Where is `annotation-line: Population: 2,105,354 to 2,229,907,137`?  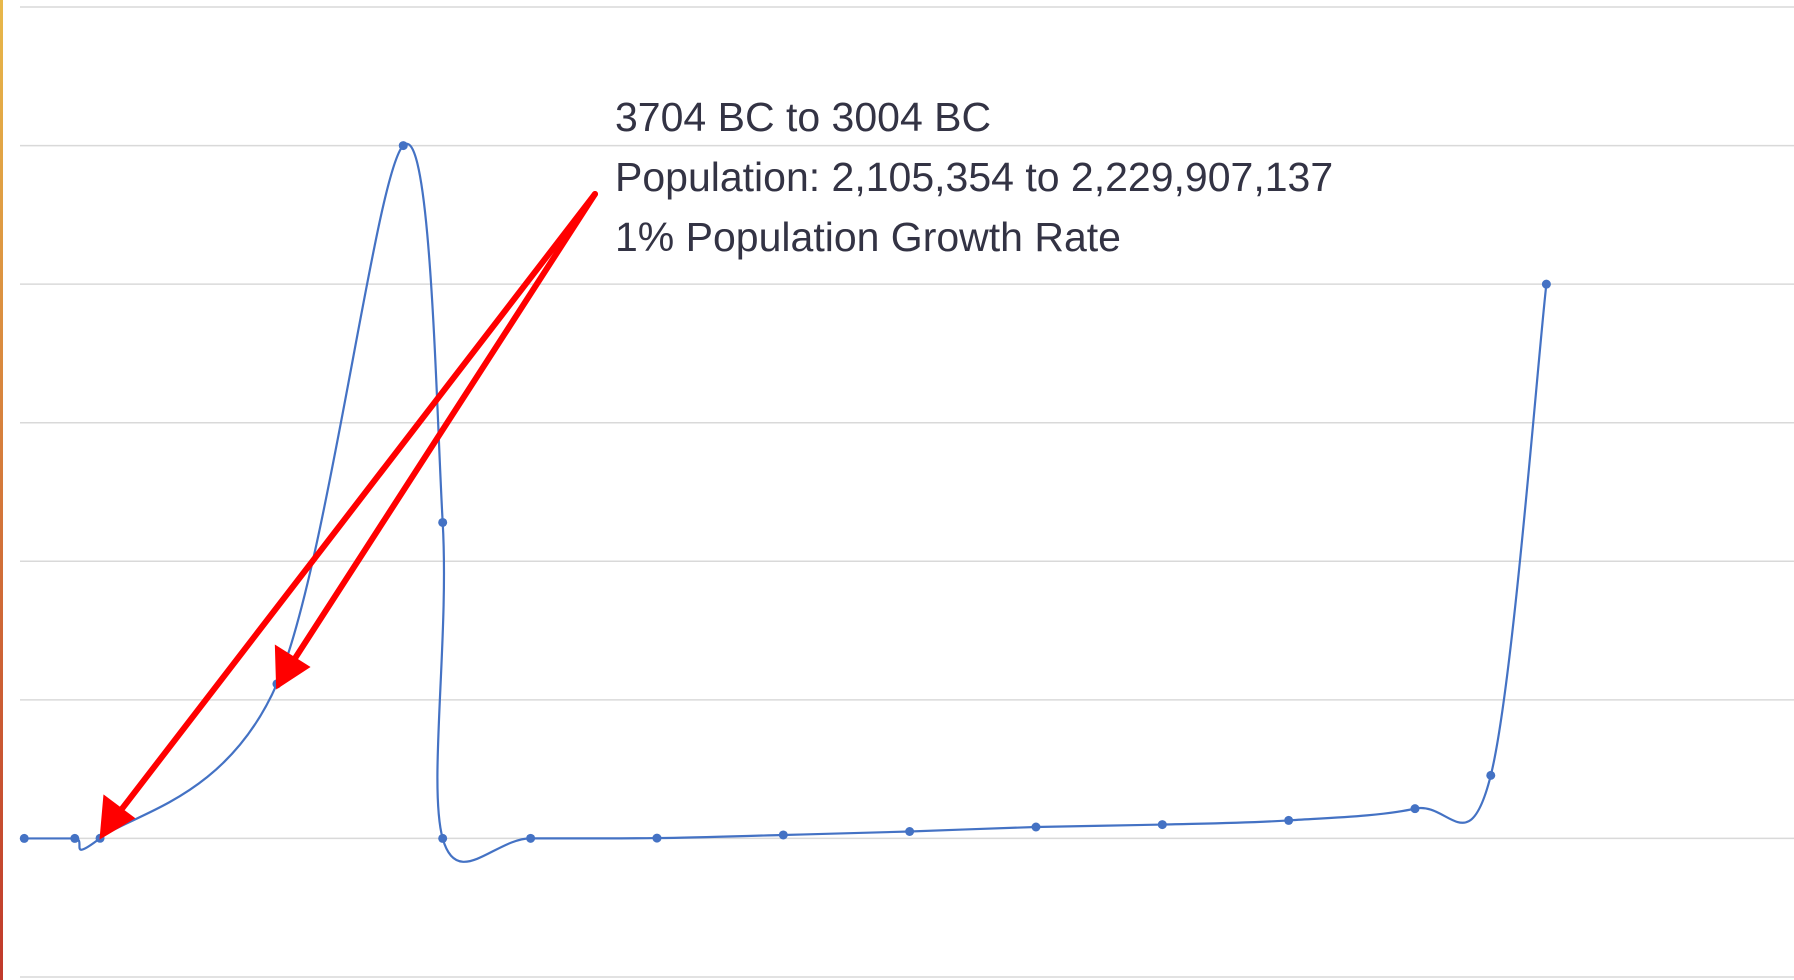 annotation-line: Population: 2,105,354 to 2,229,907,137 is located at coordinates (974, 177).